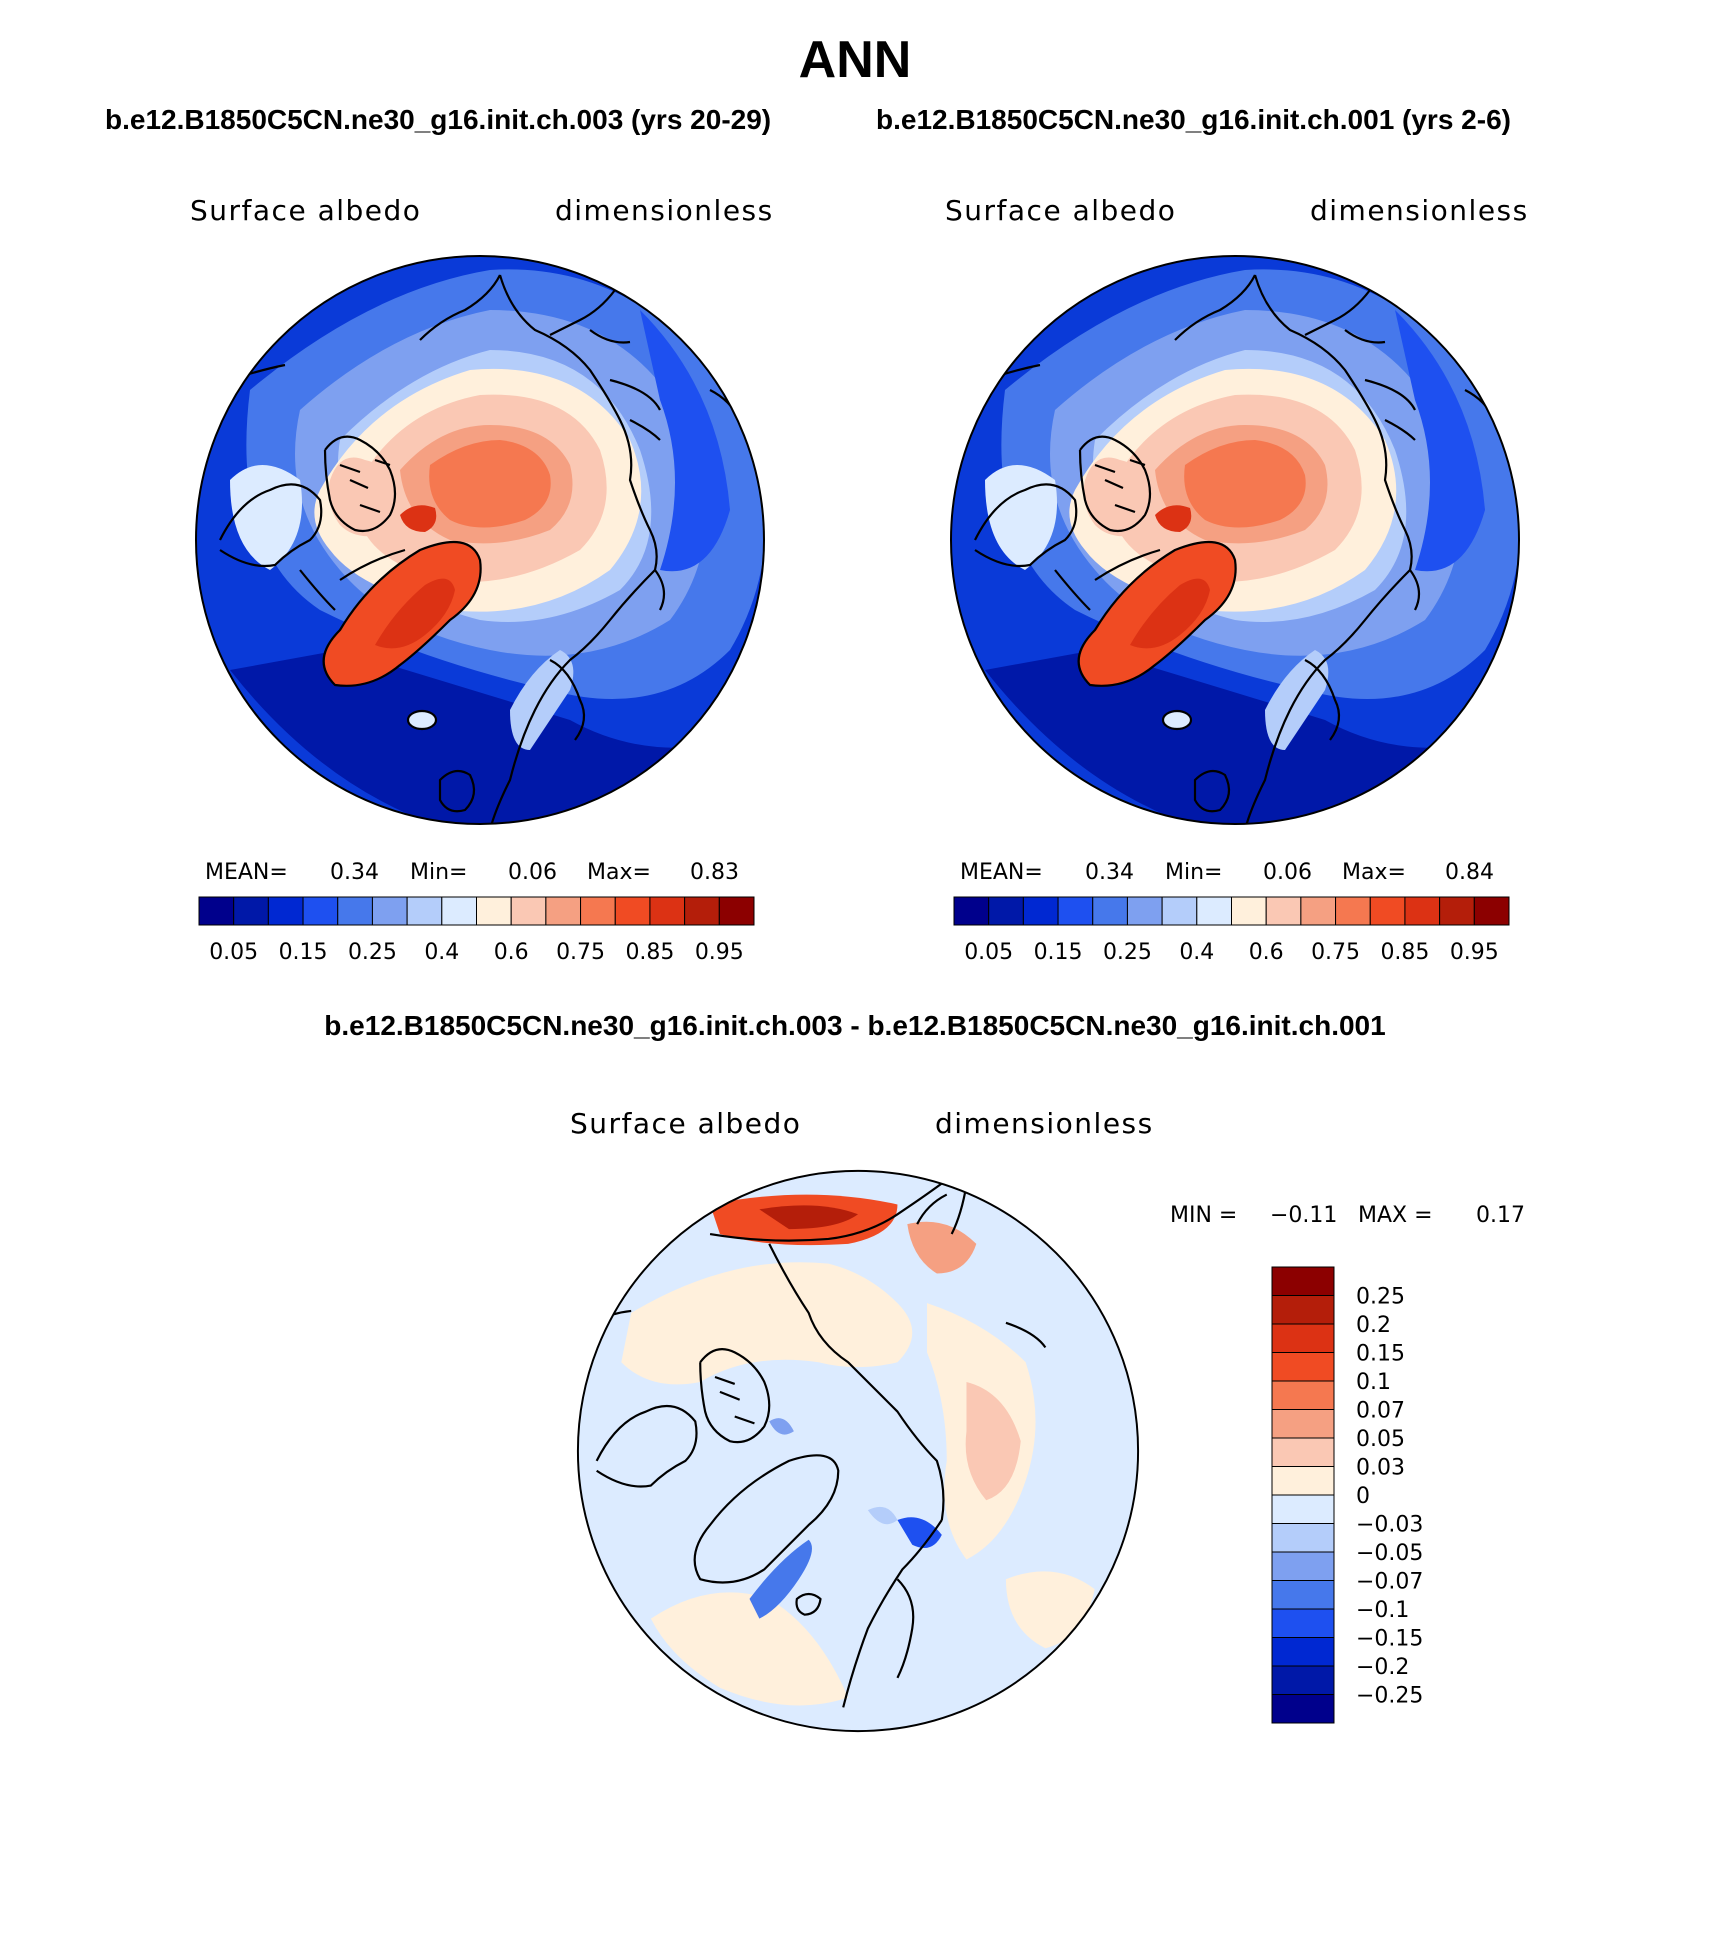  I want to click on panel-2-mean-label: MEAN=, so click(1001, 872).